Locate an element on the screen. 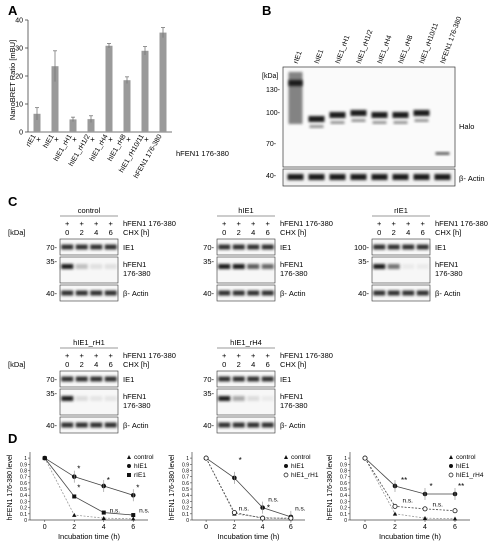 The width and height of the screenshot is (489, 555). x-axis-label: Incubation time (h) is located at coordinates (89, 536).